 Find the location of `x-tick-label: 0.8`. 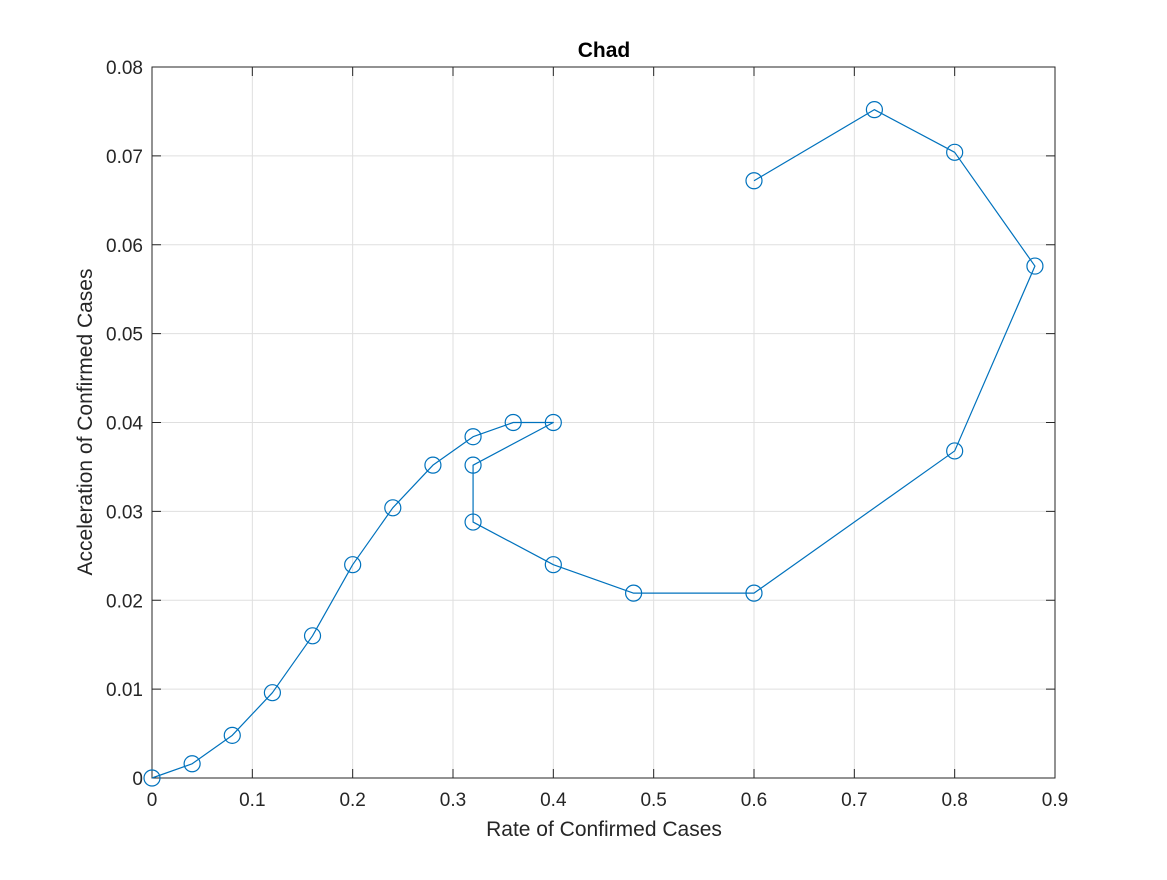

x-tick-label: 0.8 is located at coordinates (954, 800).